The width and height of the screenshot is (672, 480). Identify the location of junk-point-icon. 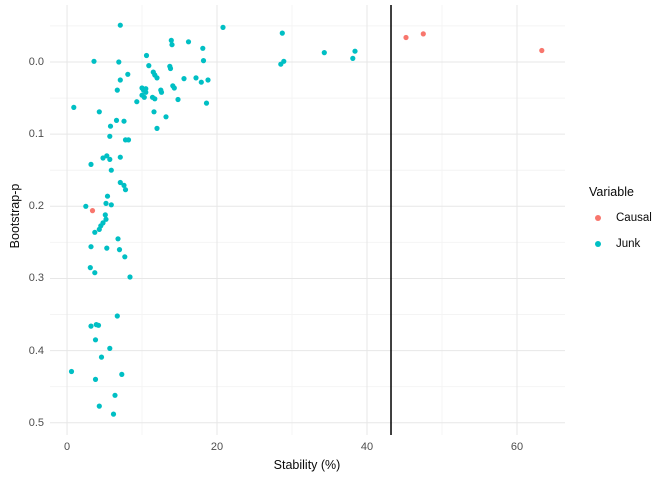
(598, 243).